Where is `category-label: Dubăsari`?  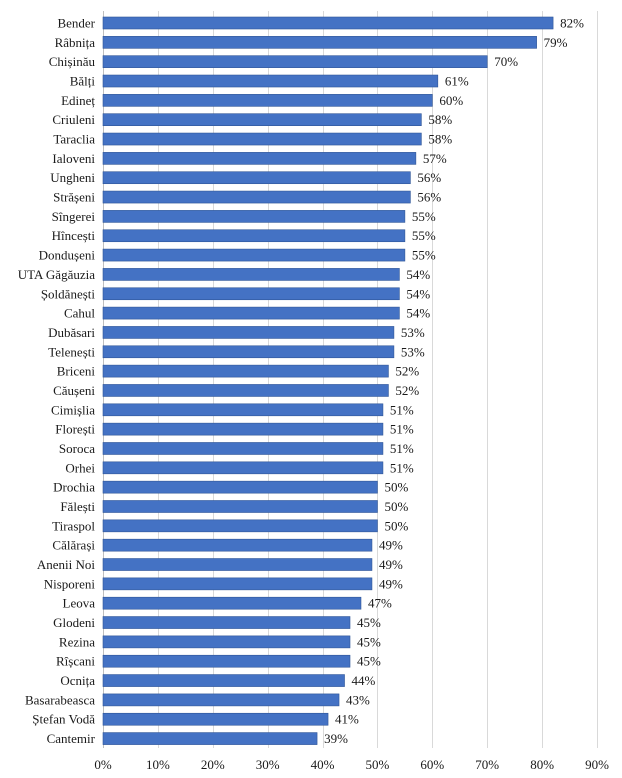 category-label: Dubăsari is located at coordinates (71, 332).